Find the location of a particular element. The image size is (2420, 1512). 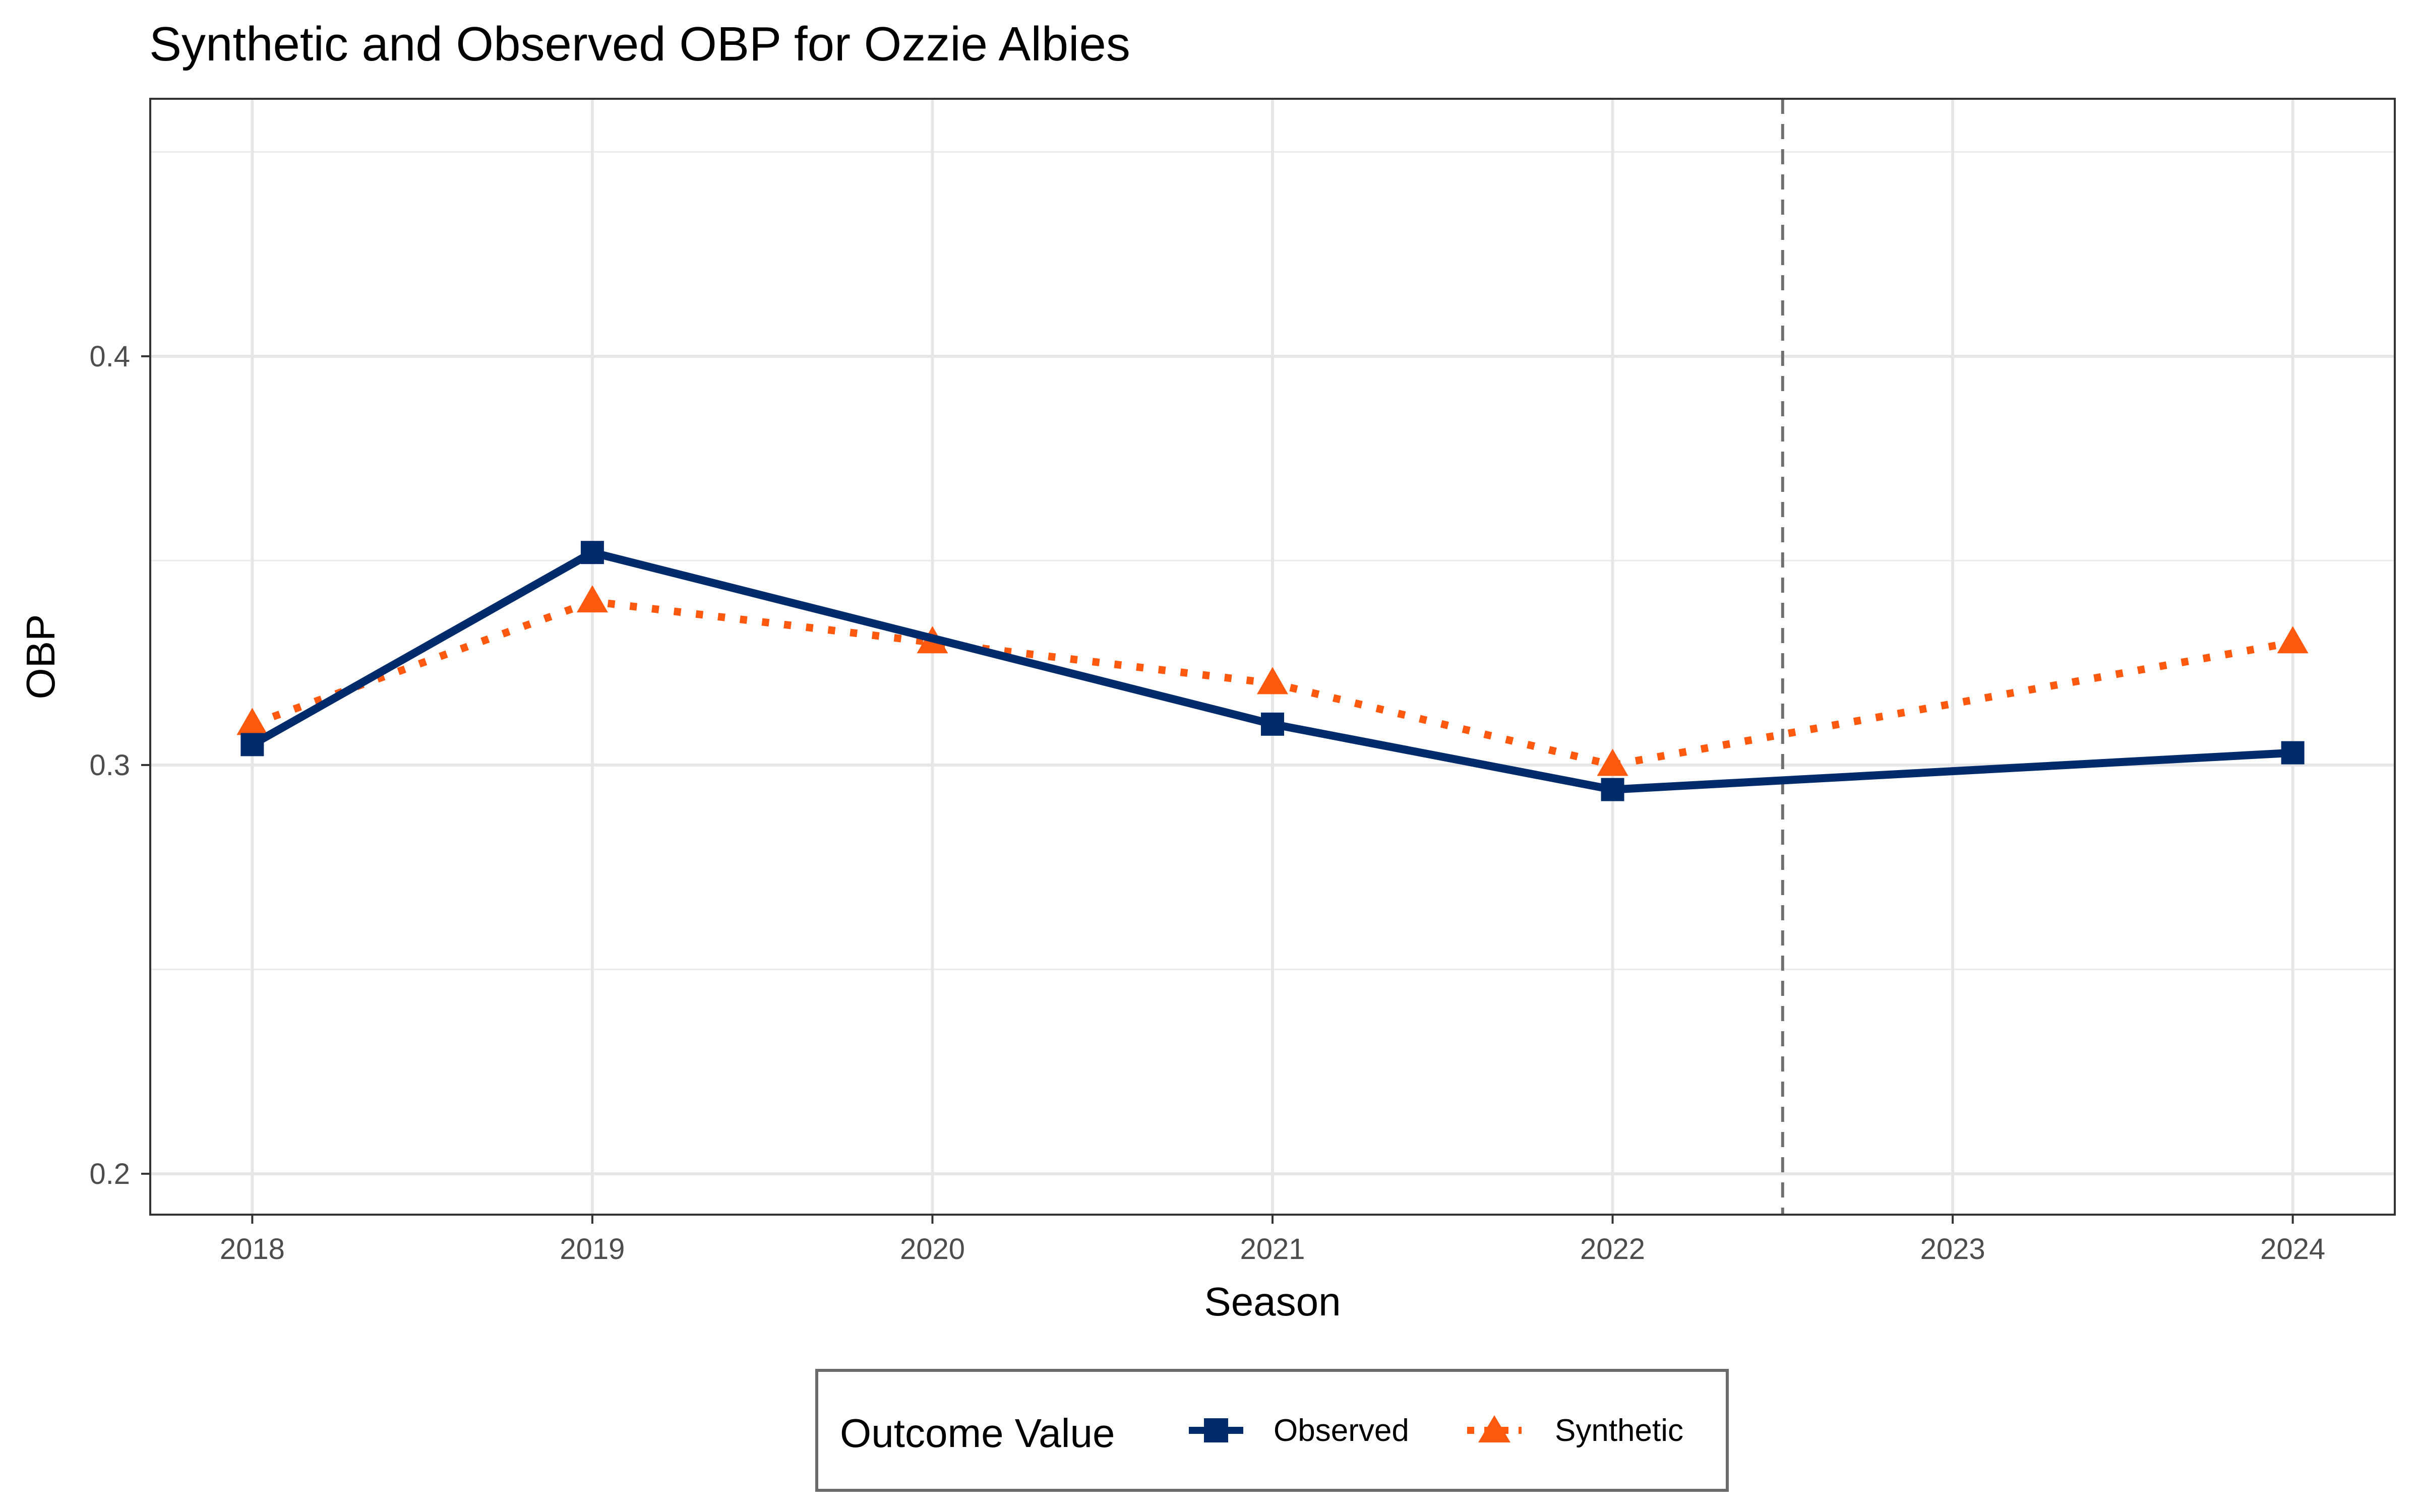

x-tick-label: 2023 is located at coordinates (1952, 1249).